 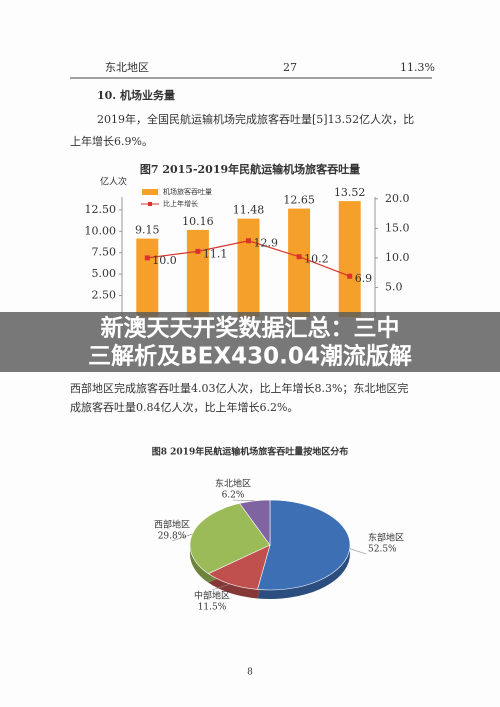 I want to click on pie-label: 东北地区, so click(x=233, y=484).